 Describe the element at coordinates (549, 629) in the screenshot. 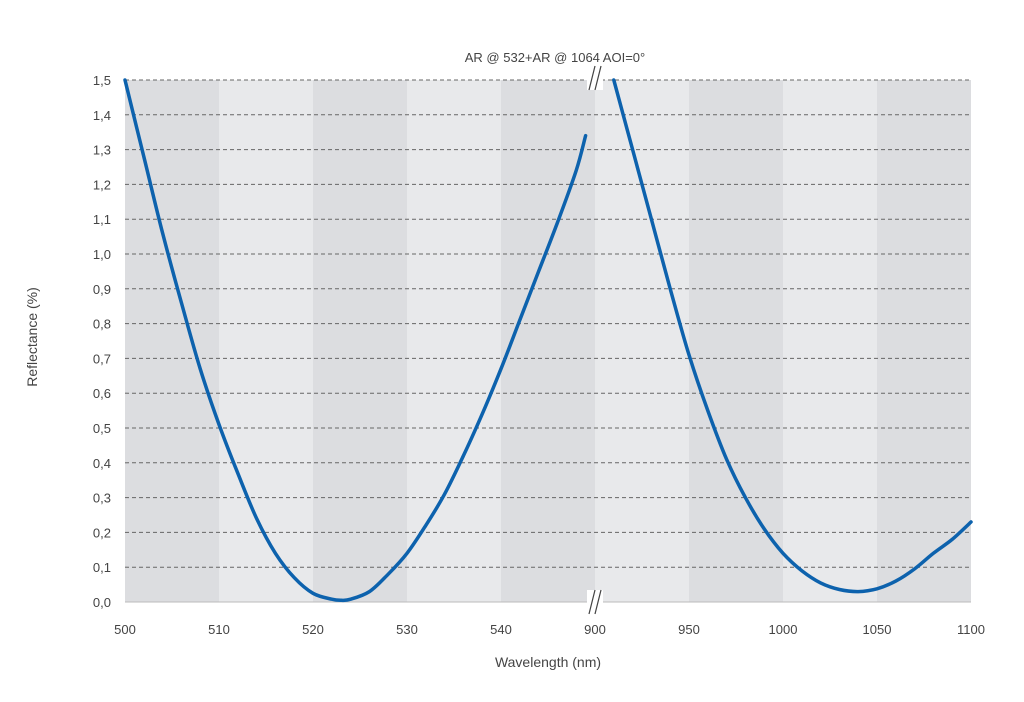

I see `x-tick-labels: 500 510 520 530 540 900 950 1000 1050 1100` at that location.